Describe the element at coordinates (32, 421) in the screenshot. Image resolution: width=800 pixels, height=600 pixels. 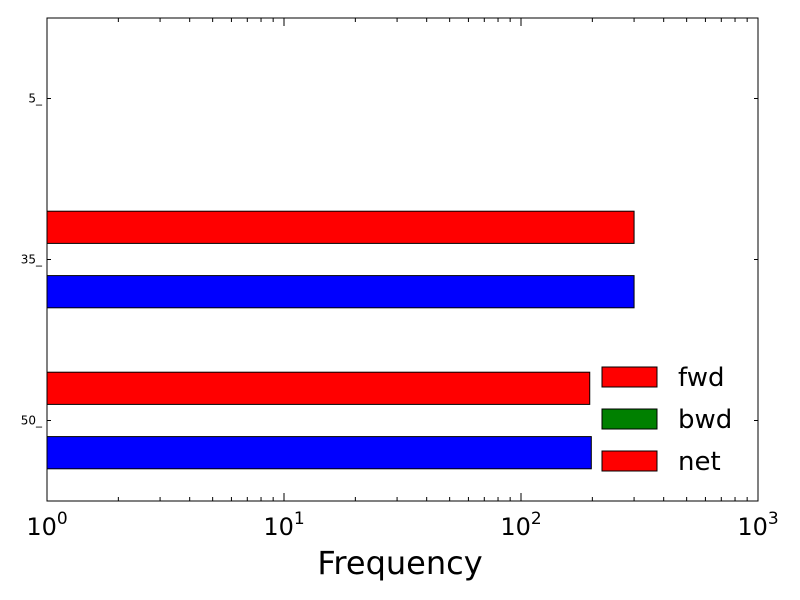
I see `y-tick-label: 50_` at that location.